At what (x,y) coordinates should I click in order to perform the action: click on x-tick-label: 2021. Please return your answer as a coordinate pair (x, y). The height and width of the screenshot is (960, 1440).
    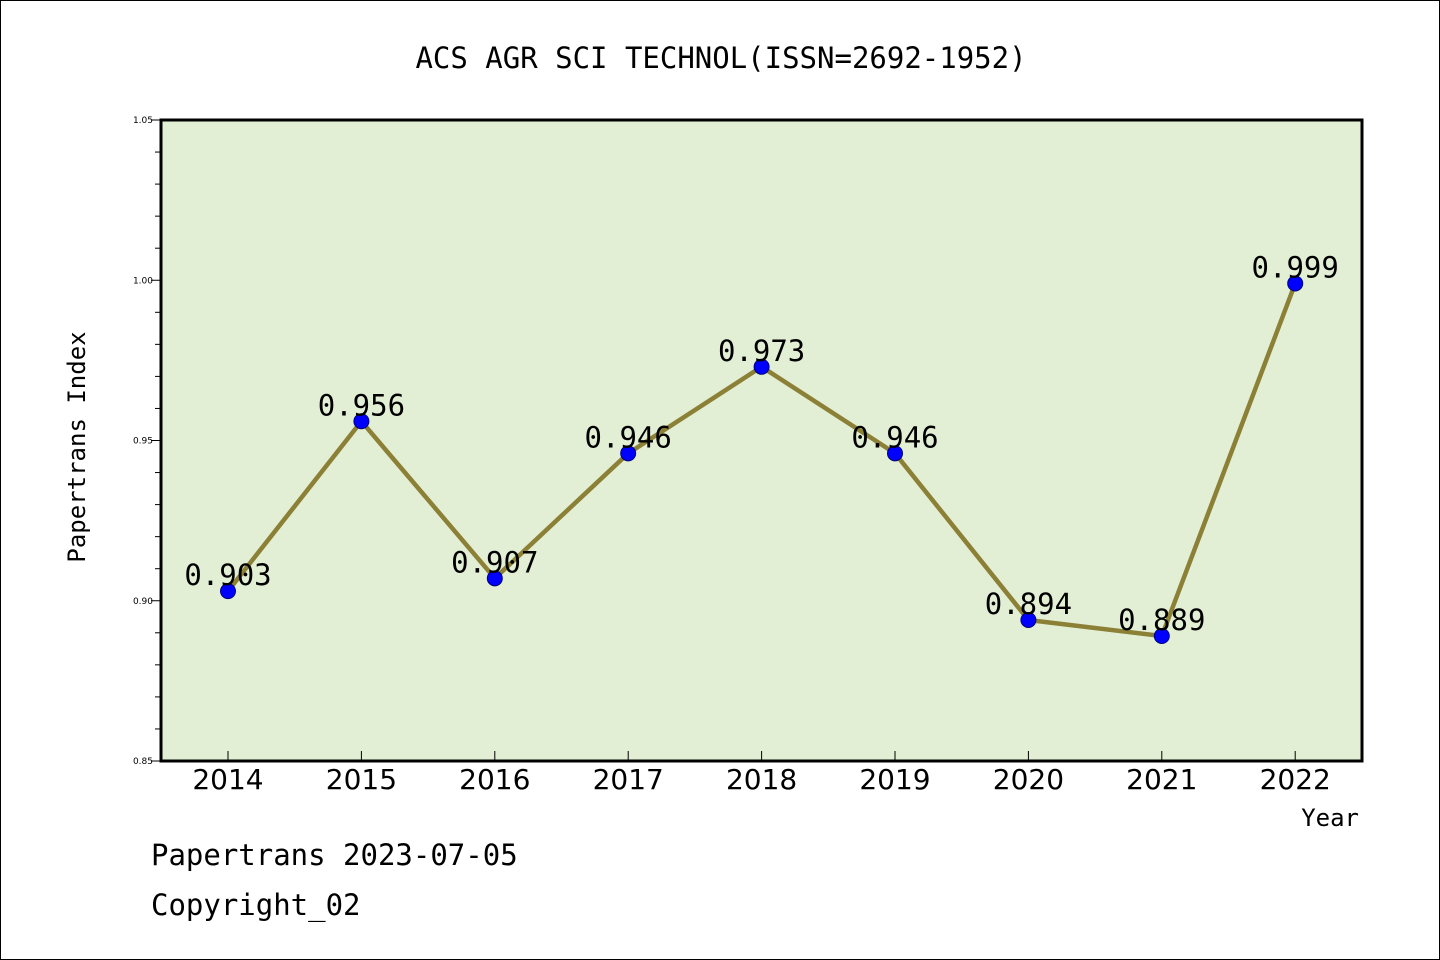
    Looking at the image, I should click on (1161, 779).